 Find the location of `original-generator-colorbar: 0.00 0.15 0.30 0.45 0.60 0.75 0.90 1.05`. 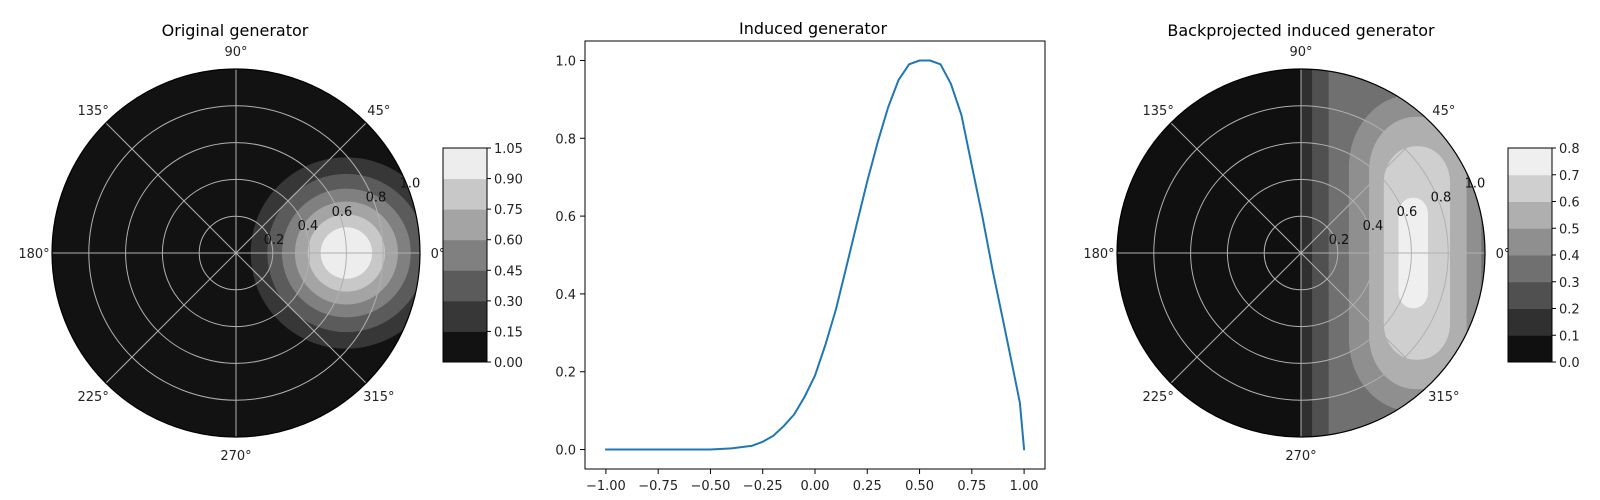

original-generator-colorbar: 0.00 0.15 0.30 0.45 0.60 0.75 0.90 1.05 is located at coordinates (482, 256).